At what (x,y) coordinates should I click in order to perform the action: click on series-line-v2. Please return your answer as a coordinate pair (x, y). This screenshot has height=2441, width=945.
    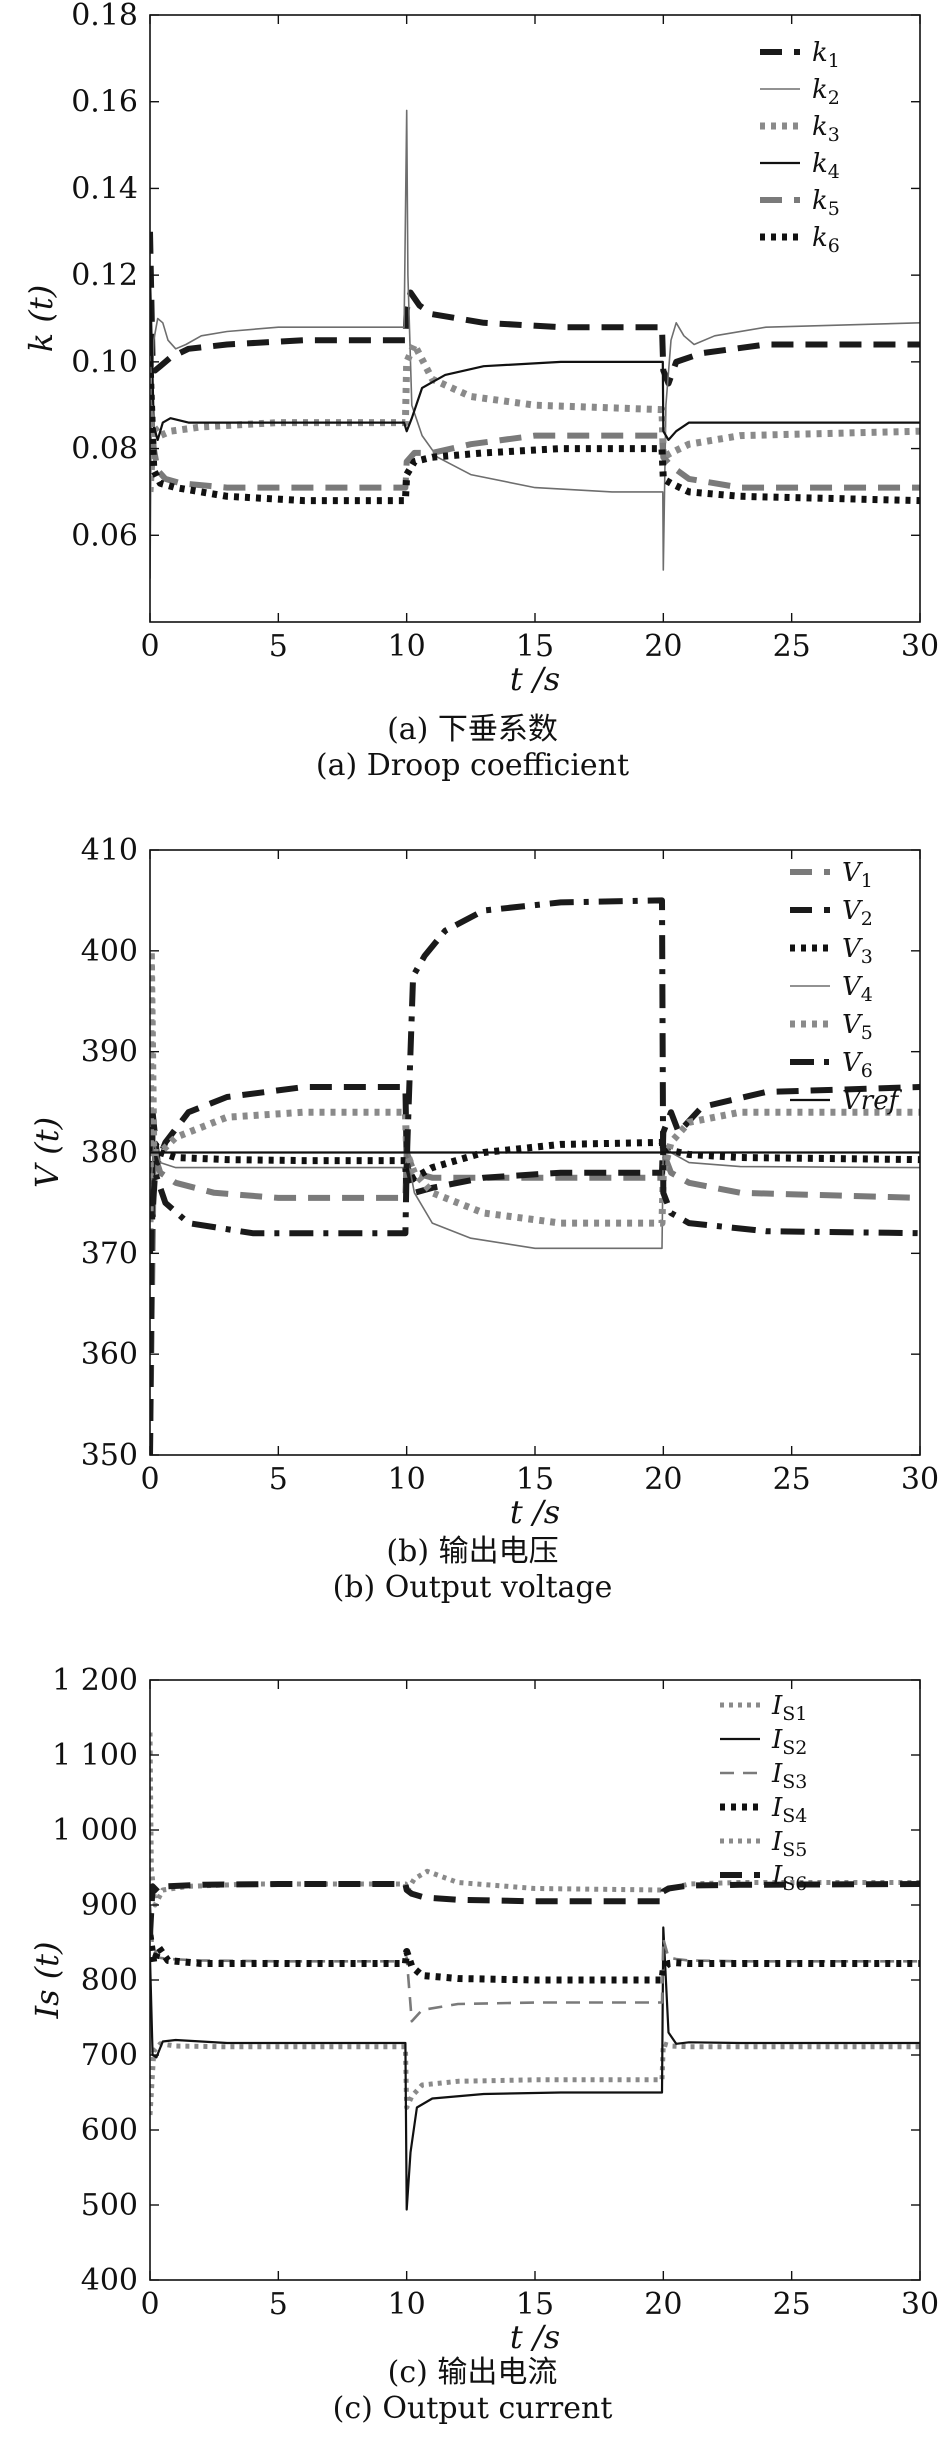
    Looking at the image, I should click on (535, 1269).